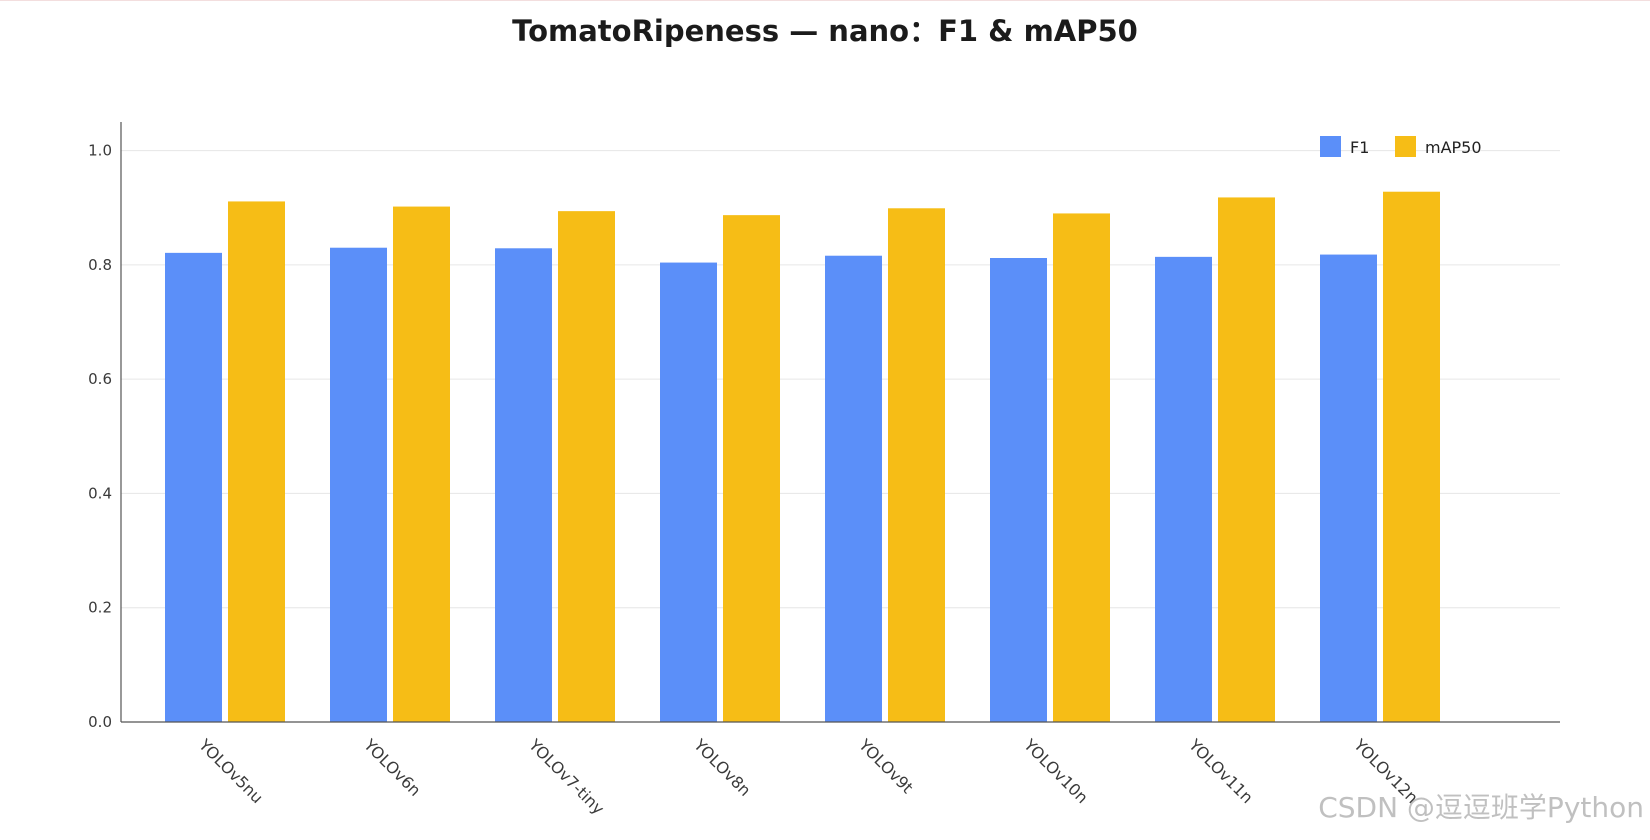 The height and width of the screenshot is (840, 1650). I want to click on x-tick-label: YOLOv8n, so click(721, 767).